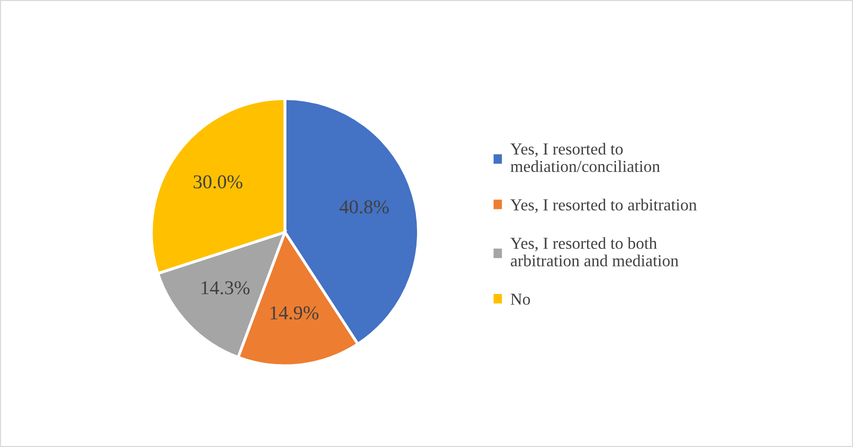 The height and width of the screenshot is (447, 853). What do you see at coordinates (294, 313) in the screenshot?
I see `data-label: 14.9%` at bounding box center [294, 313].